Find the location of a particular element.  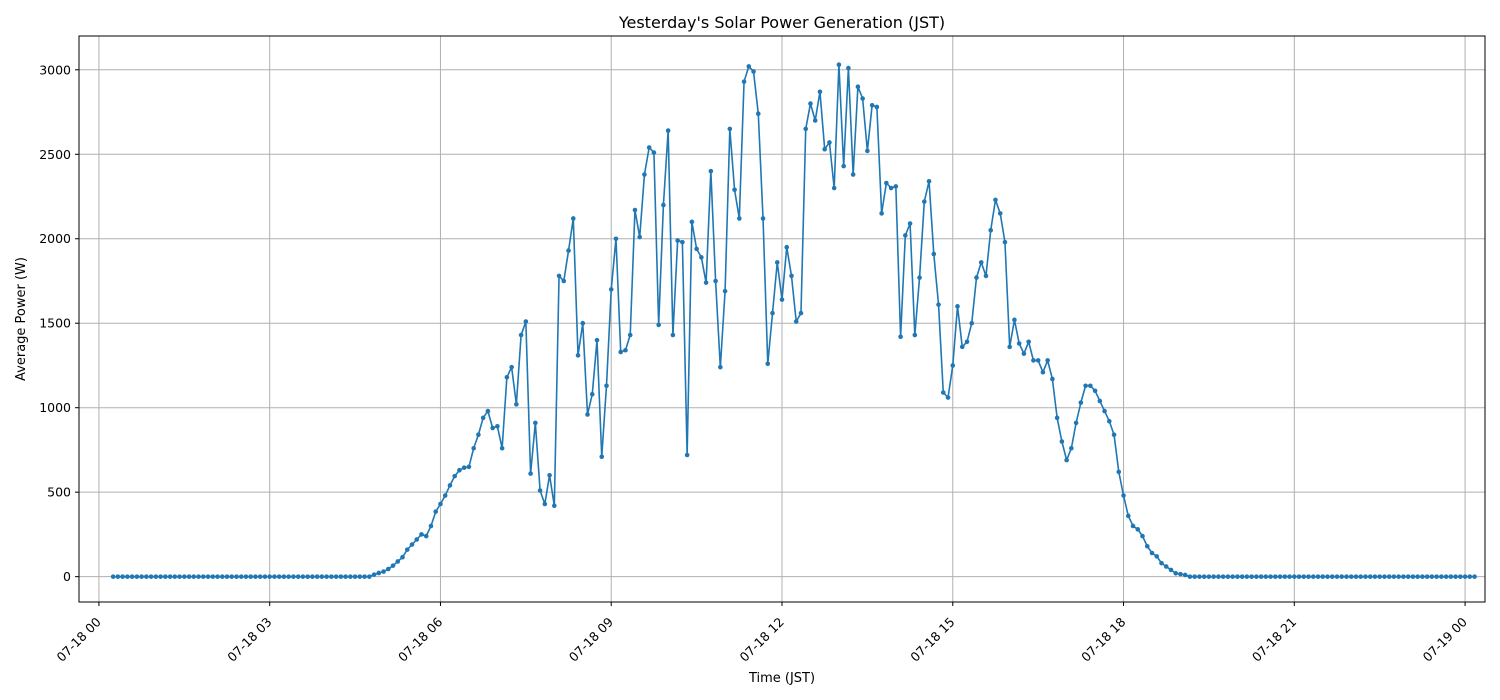

y-tick-label: 2500 is located at coordinates (55, 154).